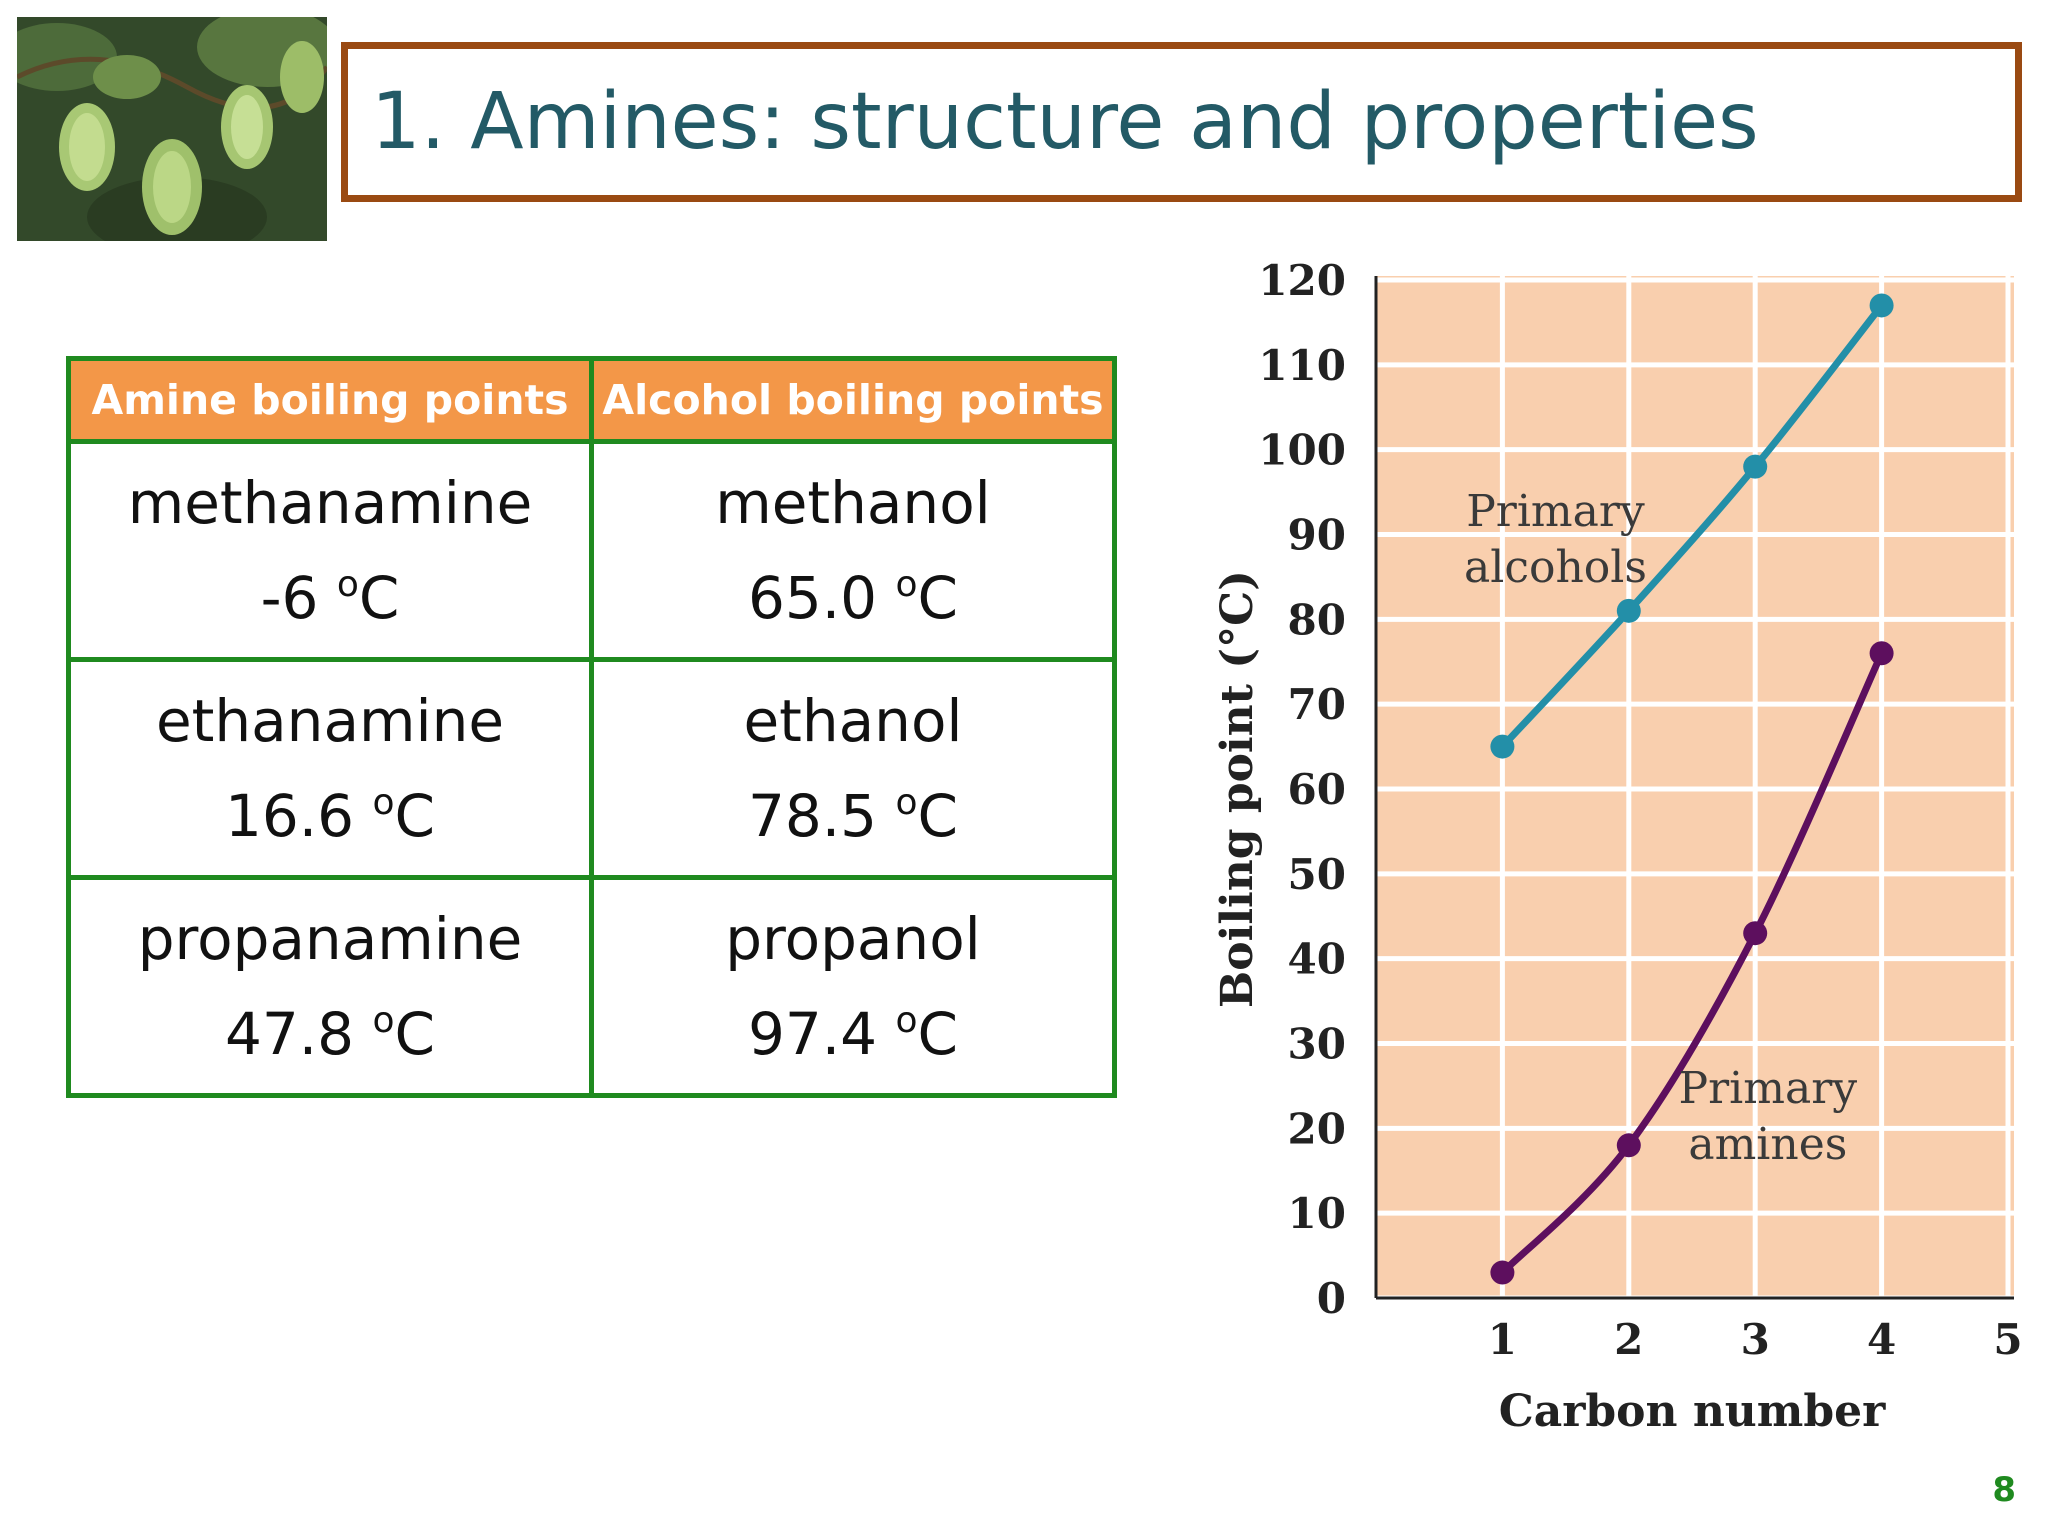 The height and width of the screenshot is (1536, 2048). I want to click on x-tick-label: 2, so click(1628, 1339).